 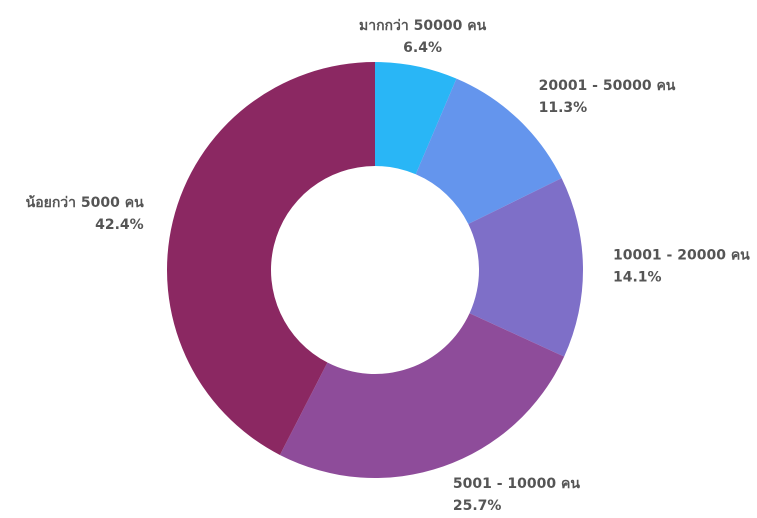 What do you see at coordinates (422, 48) in the screenshot?
I see `slice-value-label: 6.4%` at bounding box center [422, 48].